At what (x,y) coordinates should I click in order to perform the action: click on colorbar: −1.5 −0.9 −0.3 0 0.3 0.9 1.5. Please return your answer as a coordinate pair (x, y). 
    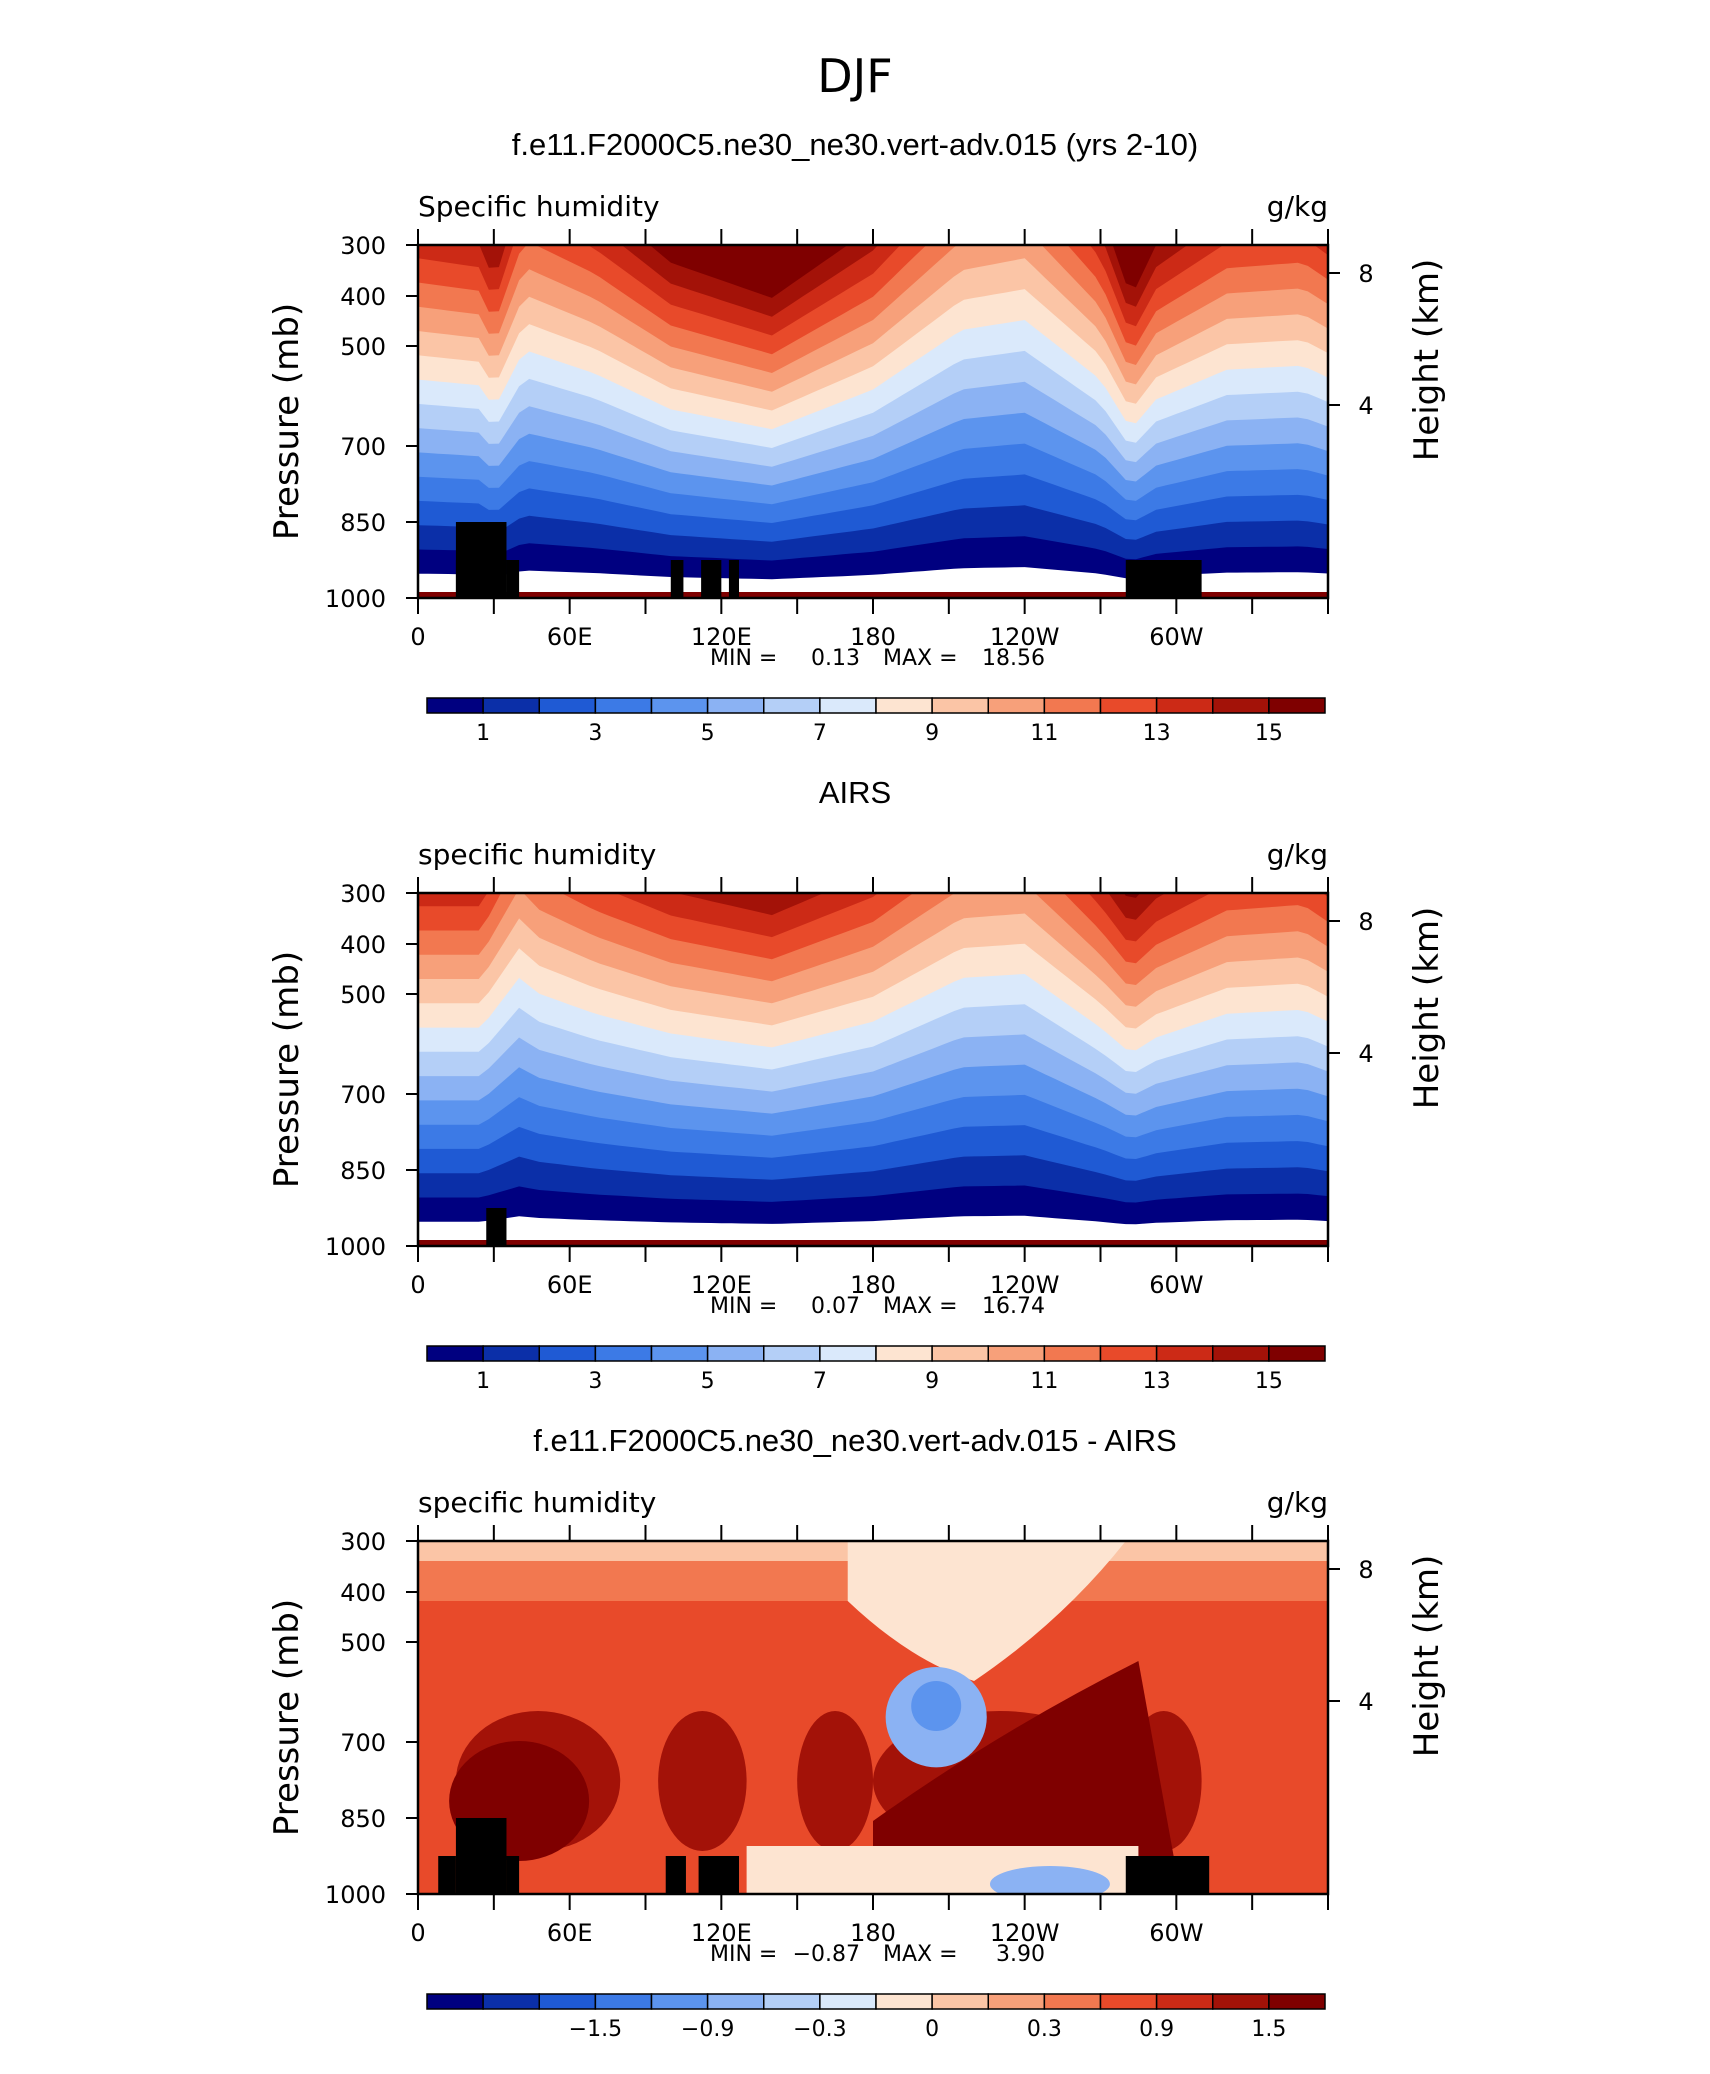
    Looking at the image, I should click on (876, 2017).